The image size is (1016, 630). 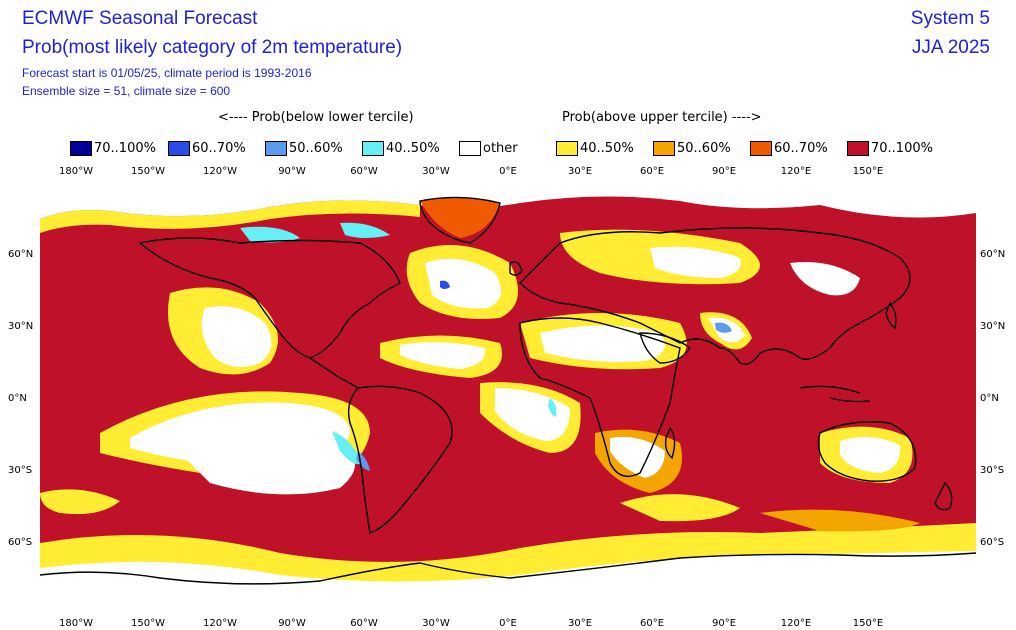 What do you see at coordinates (347, 448) in the screenshot?
I see `sam-cyan` at bounding box center [347, 448].